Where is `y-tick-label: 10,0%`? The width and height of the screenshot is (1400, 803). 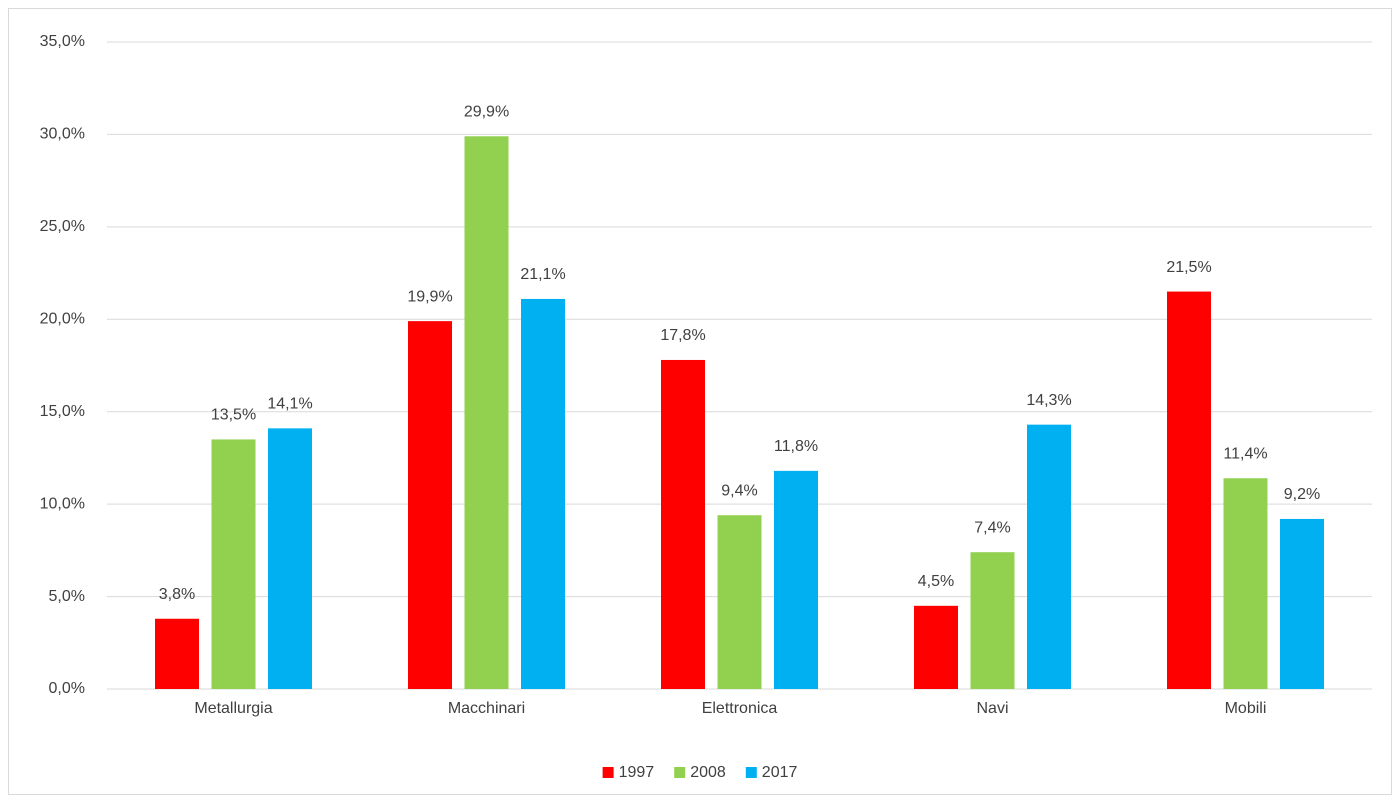
y-tick-label: 10,0% is located at coordinates (62, 503).